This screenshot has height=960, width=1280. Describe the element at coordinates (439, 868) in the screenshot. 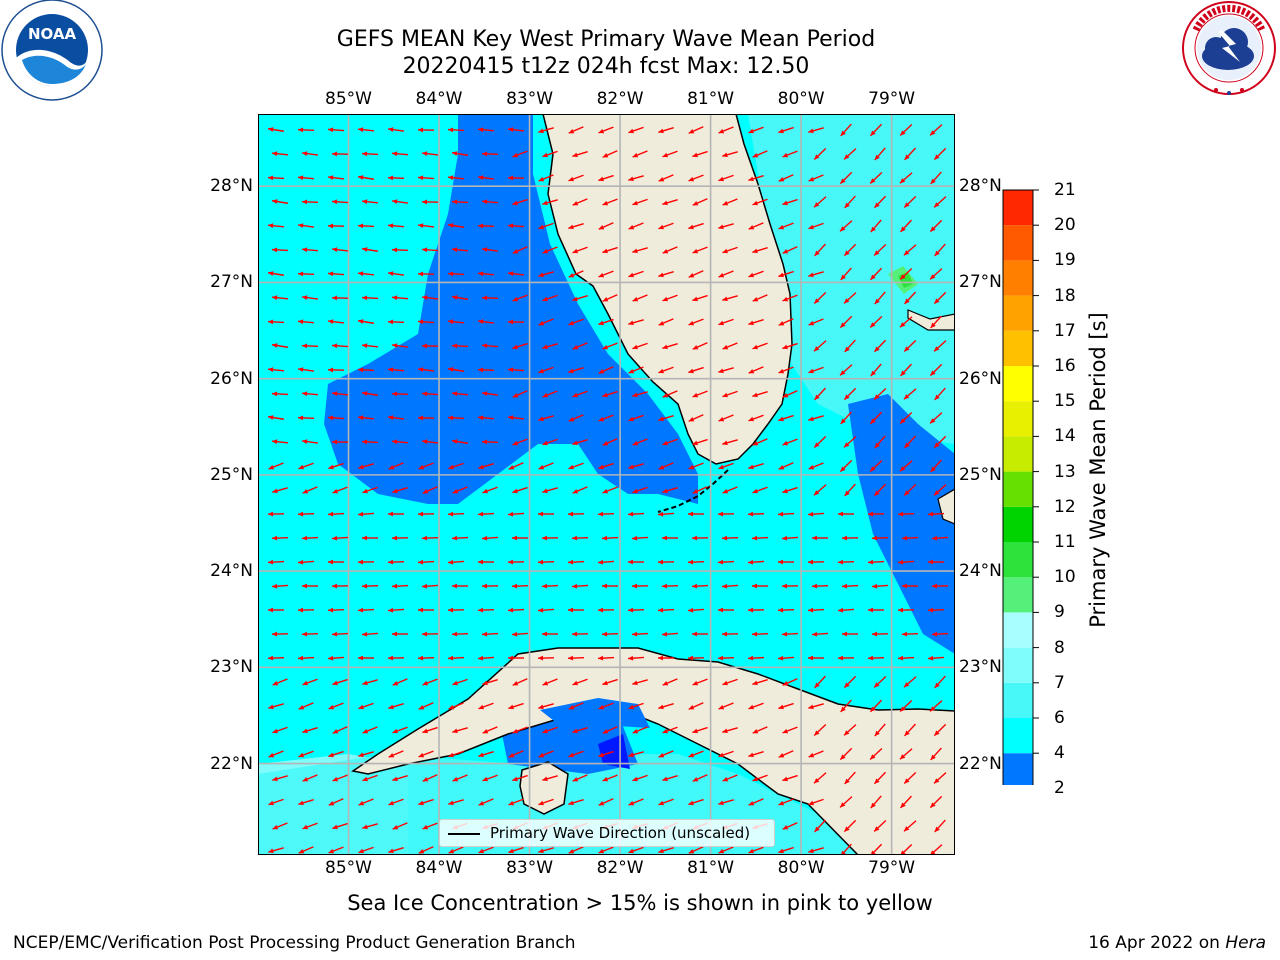

I see `longitude-tick-label: 84°W` at that location.